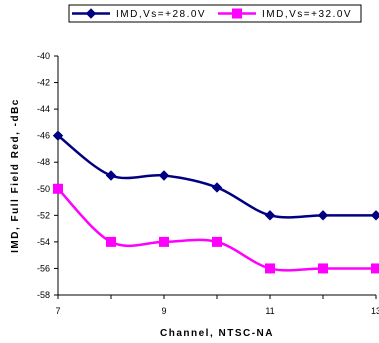 The height and width of the screenshot is (343, 379). Describe the element at coordinates (161, 14) in the screenshot. I see `legend-label: IMD,Vs=+28.0V` at that location.